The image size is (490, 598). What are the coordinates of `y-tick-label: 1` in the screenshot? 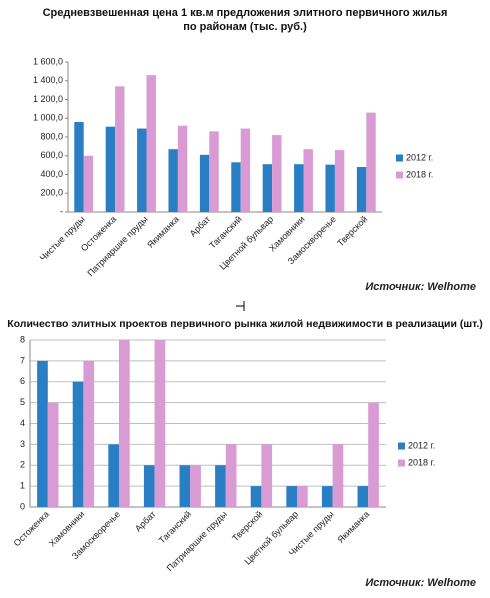 It's located at (22, 486).